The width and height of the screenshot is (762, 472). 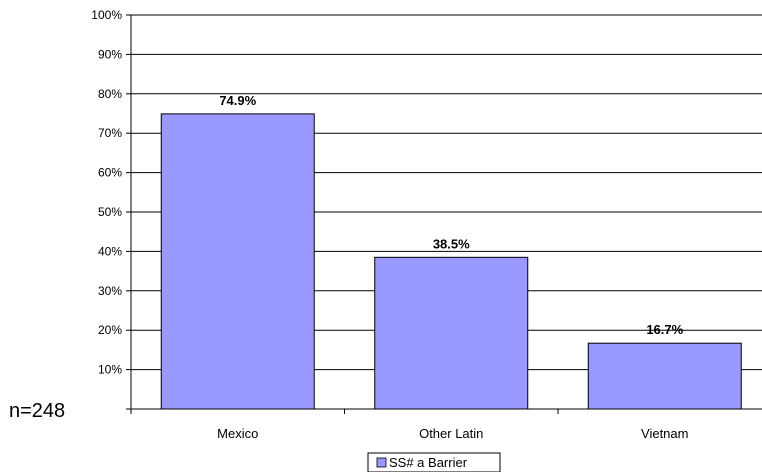 I want to click on y-axis-ticks: 10% 20% 30% 40% 50% 60% 70% 80% 90% 100%, so click(x=111, y=209).